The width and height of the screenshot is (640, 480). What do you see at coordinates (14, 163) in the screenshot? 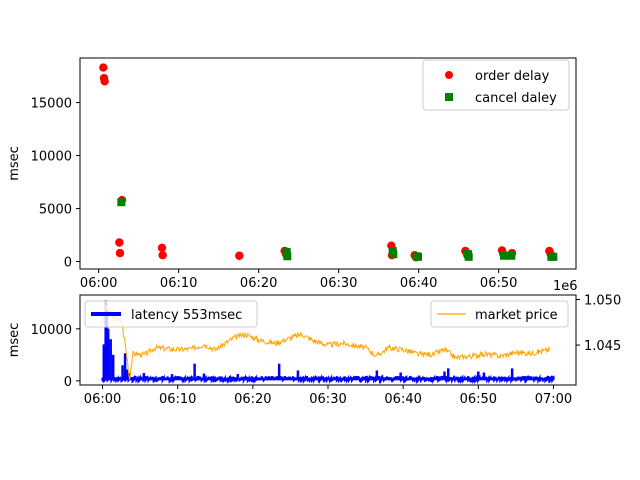
I see `top-y-axis-label: msec` at bounding box center [14, 163].